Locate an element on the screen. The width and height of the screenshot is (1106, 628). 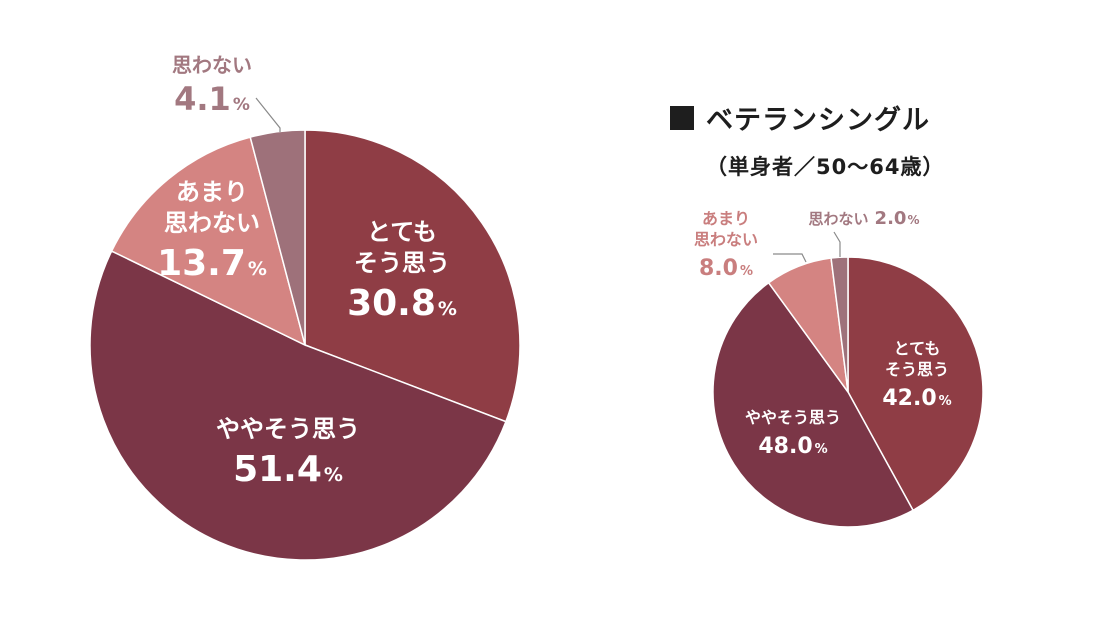
slice-value-label-yaya: 51.4% is located at coordinates (288, 469).